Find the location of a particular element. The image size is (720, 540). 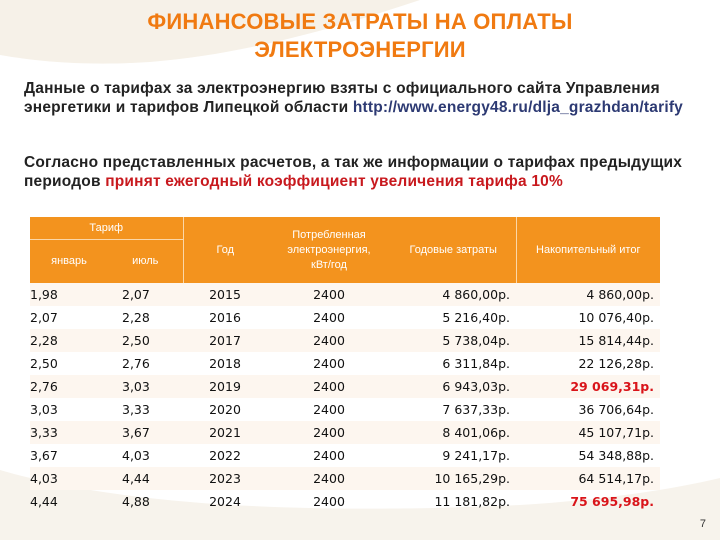

header-consumption: Потребленная электроэнергия, кВт/год is located at coordinates (329, 250).